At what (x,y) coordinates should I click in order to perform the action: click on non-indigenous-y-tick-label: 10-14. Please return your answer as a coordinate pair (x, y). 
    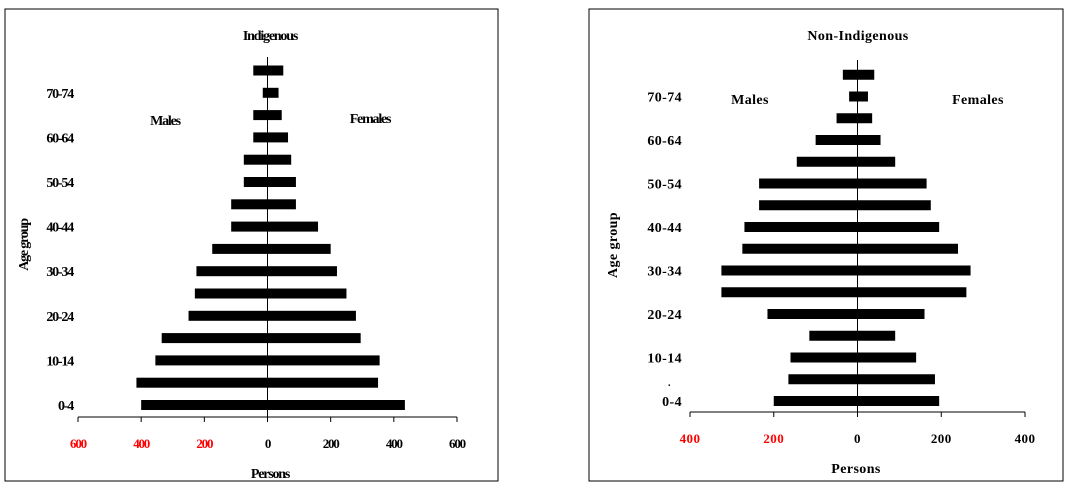
    Looking at the image, I should click on (664, 359).